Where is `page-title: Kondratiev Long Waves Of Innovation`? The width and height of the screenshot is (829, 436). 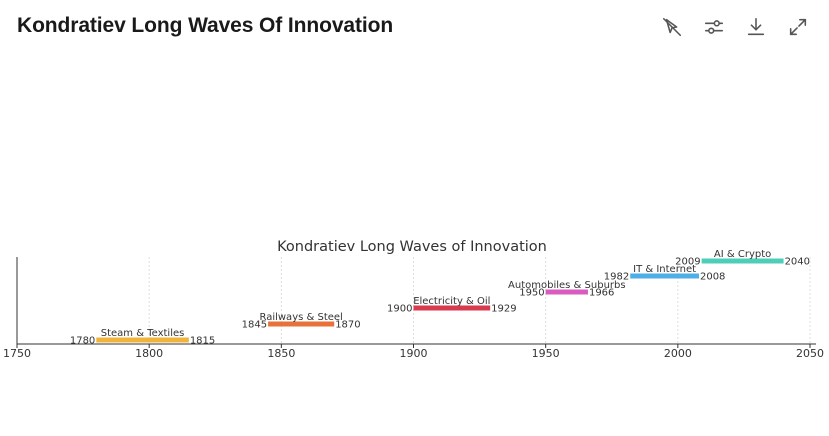
page-title: Kondratiev Long Waves Of Innovation is located at coordinates (205, 25).